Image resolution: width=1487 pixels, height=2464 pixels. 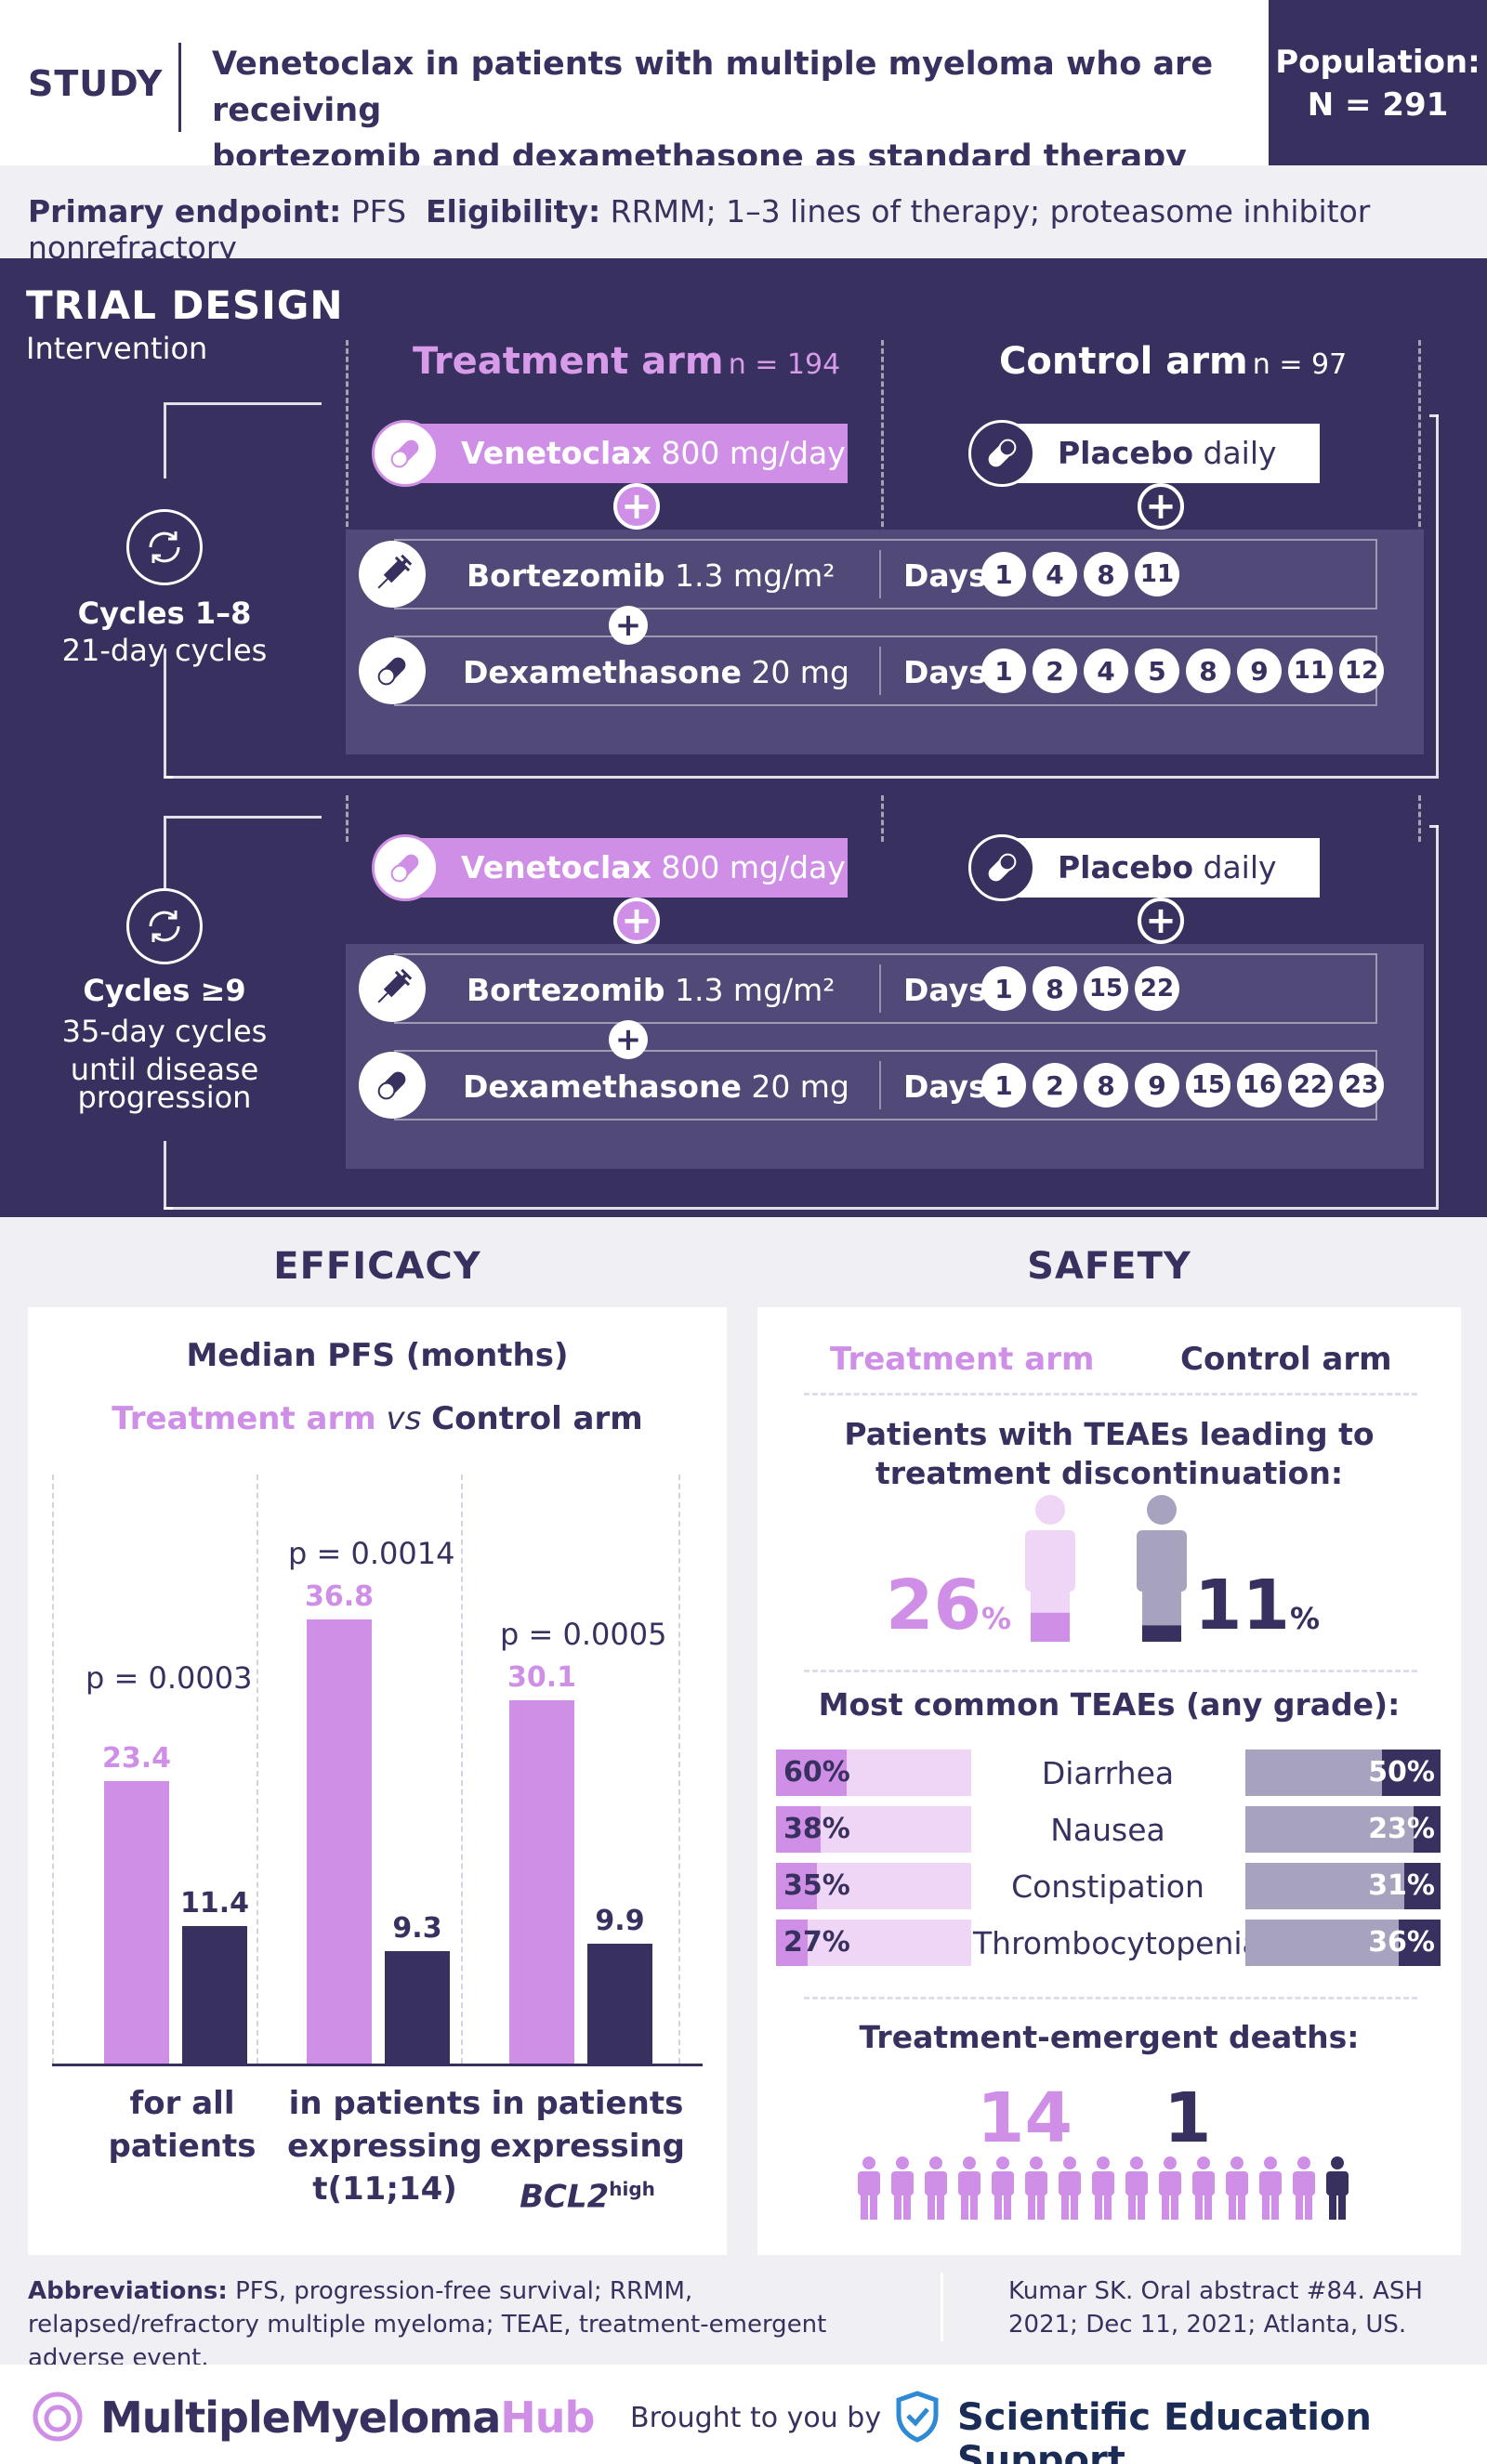 I want to click on day-circle: 22, so click(x=1310, y=1085).